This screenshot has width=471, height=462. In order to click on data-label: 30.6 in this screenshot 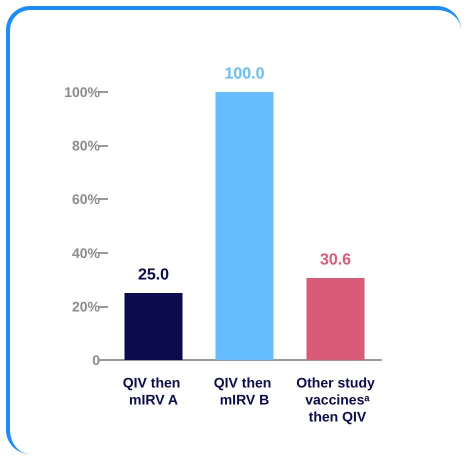, I will do `click(336, 259)`.